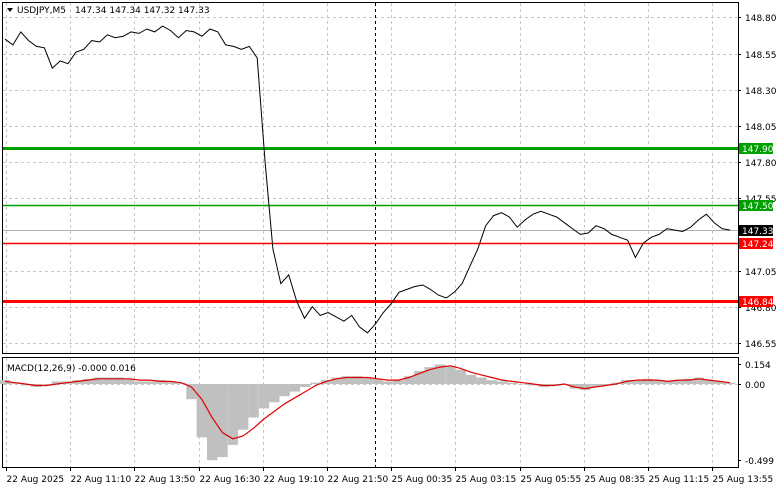 Image resolution: width=781 pixels, height=493 pixels. I want to click on price-tick-label: 148.05, so click(761, 128).